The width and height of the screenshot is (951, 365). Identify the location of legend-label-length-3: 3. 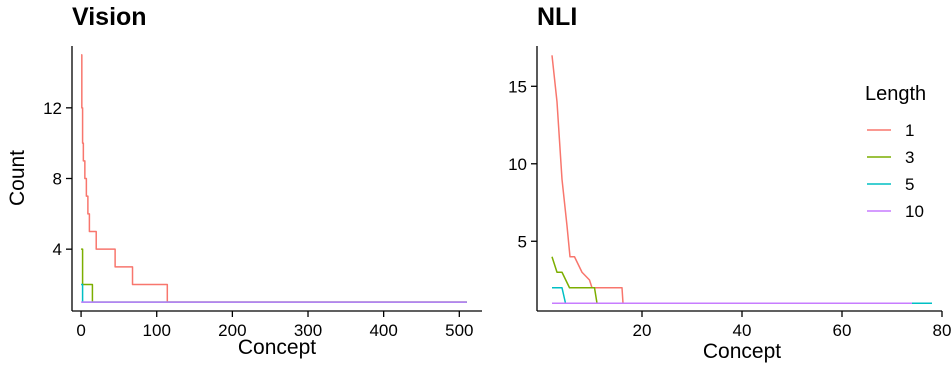
(909, 157).